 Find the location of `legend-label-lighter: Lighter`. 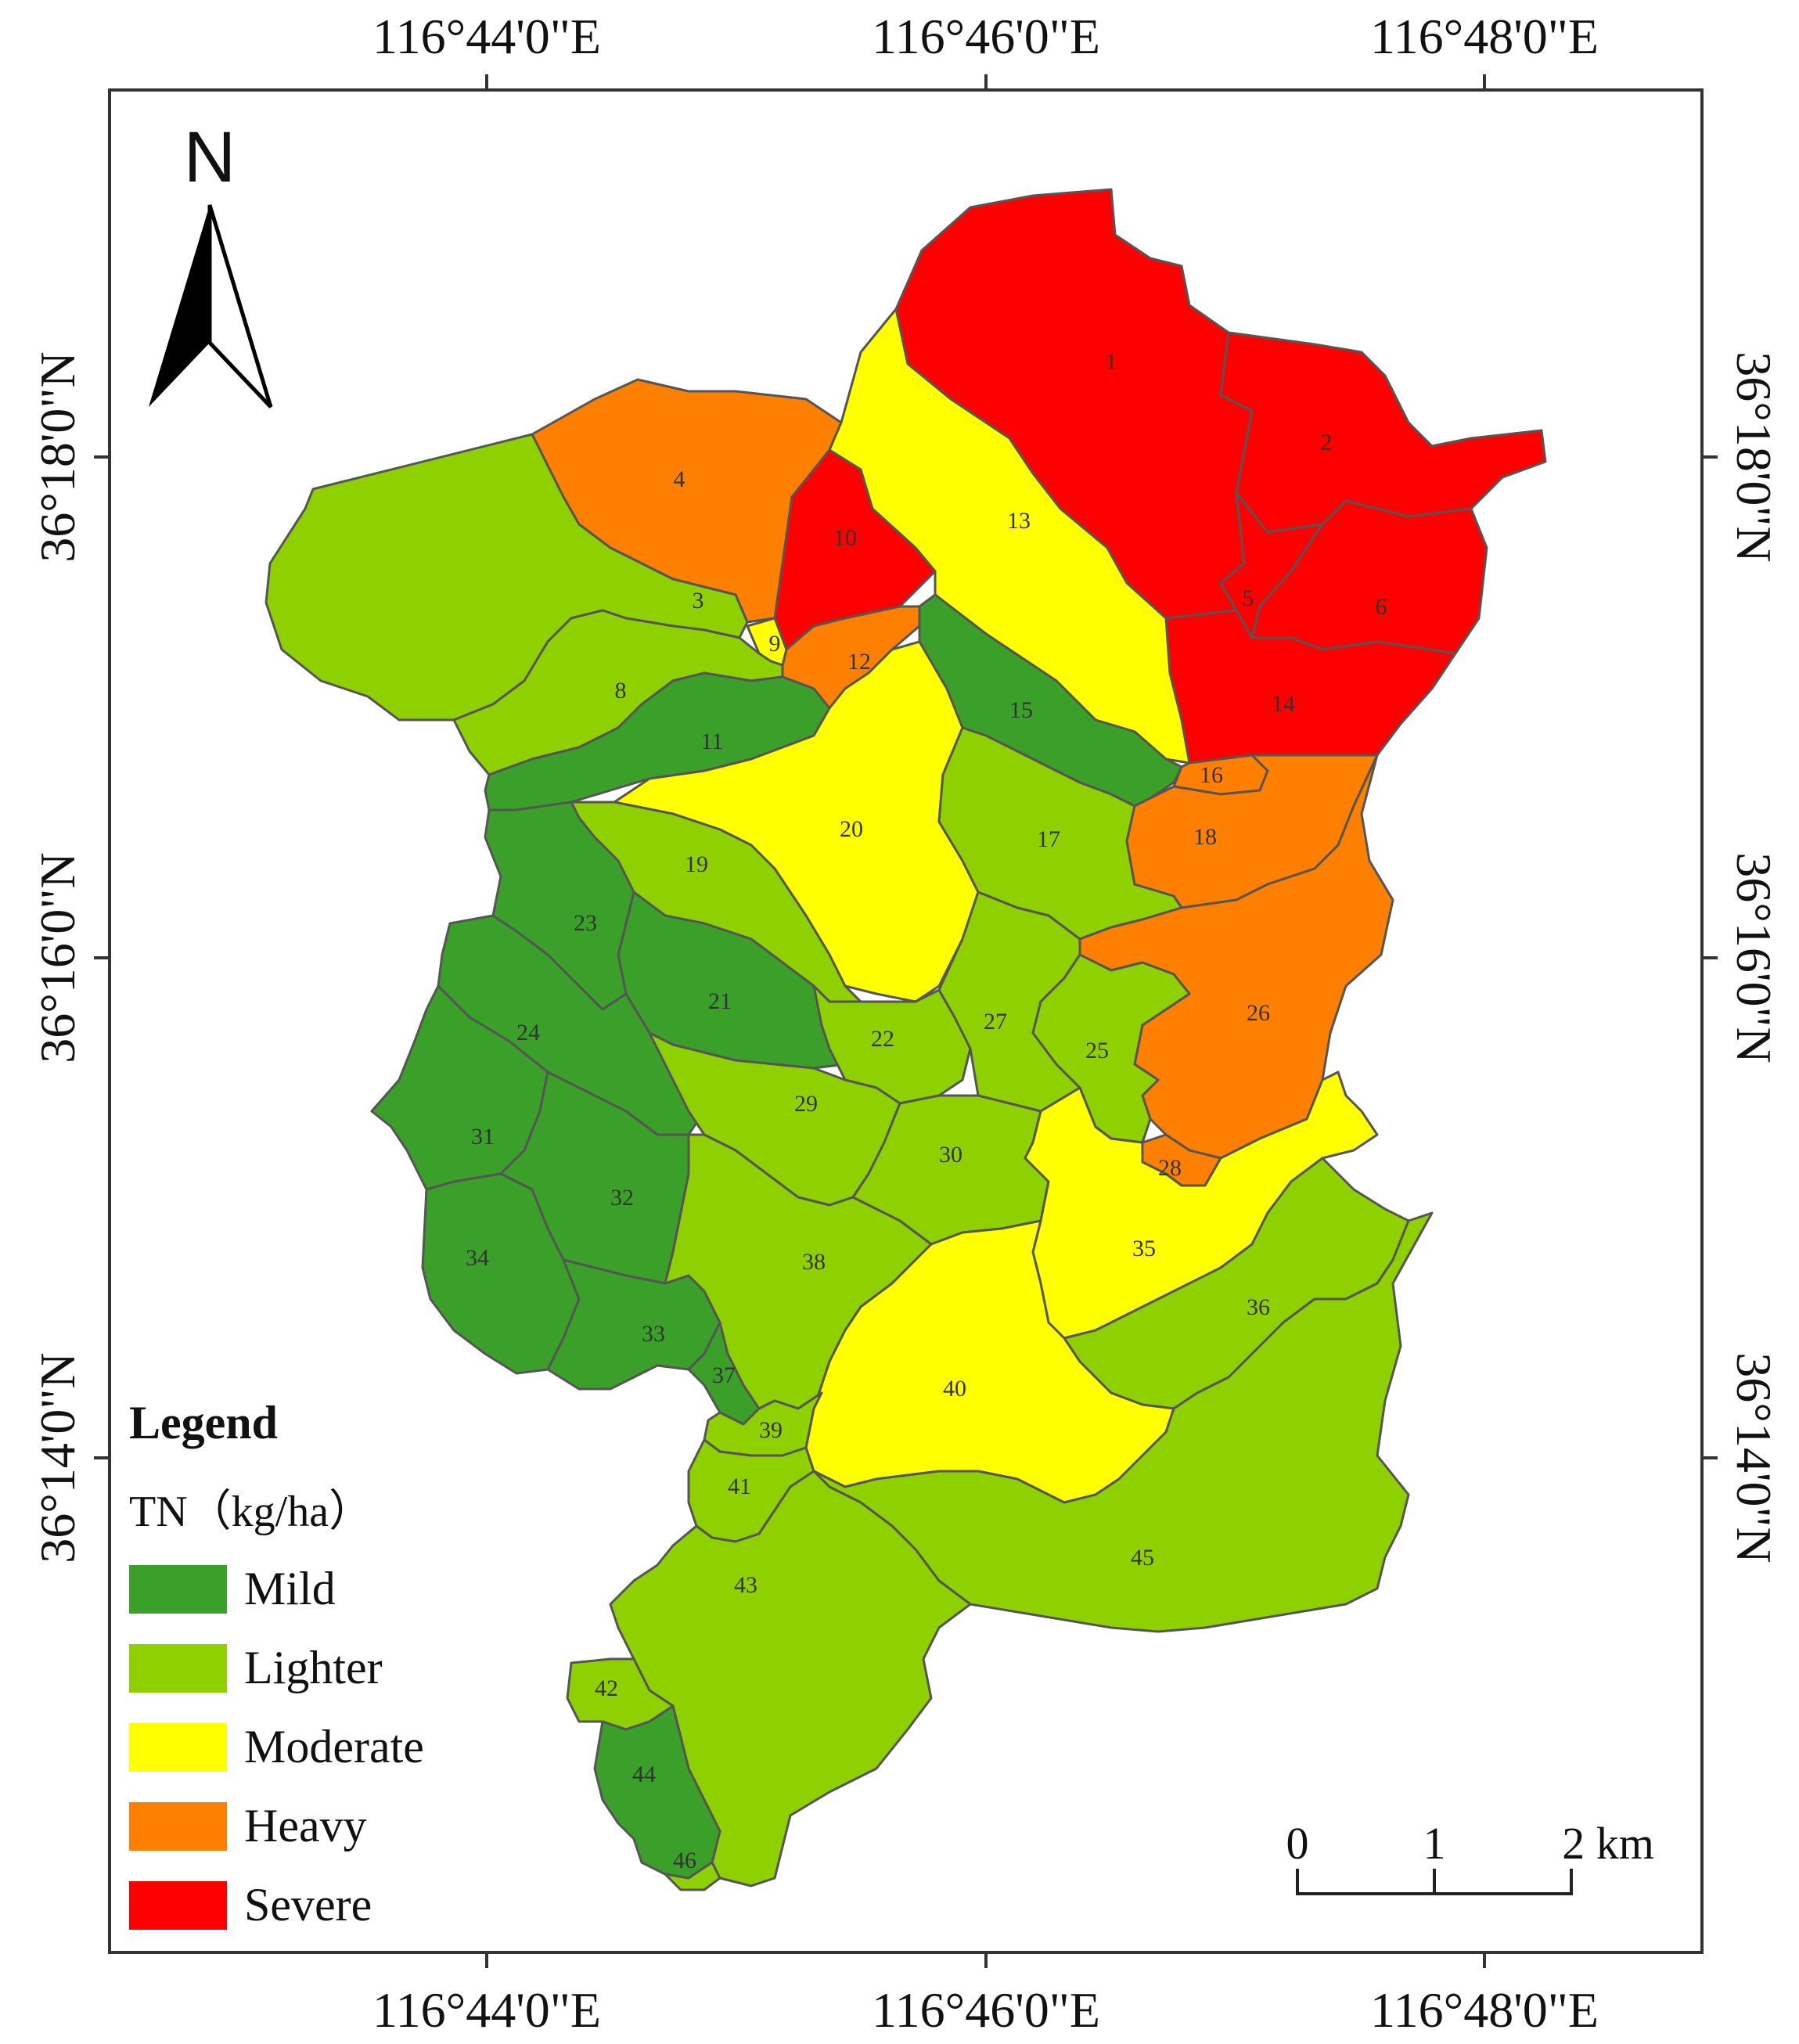

legend-label-lighter: Lighter is located at coordinates (313, 1667).